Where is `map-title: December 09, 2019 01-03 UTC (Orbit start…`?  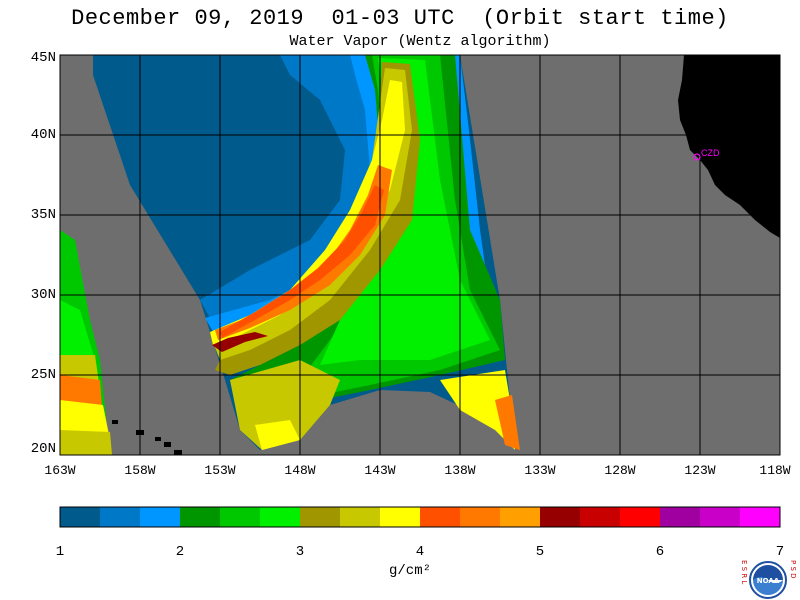
map-title: December 09, 2019 01-03 UTC (Orbit start… is located at coordinates (400, 18).